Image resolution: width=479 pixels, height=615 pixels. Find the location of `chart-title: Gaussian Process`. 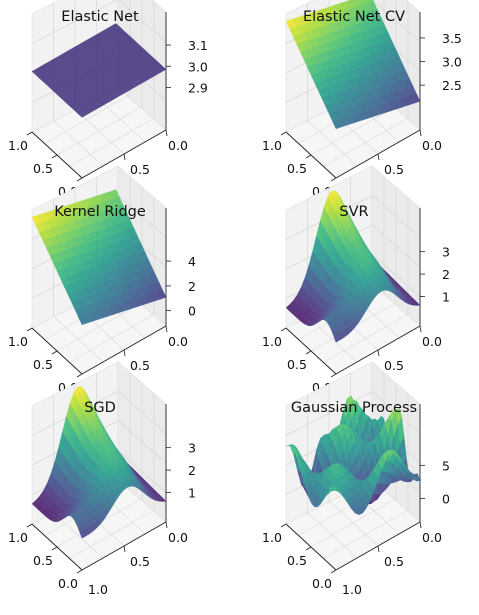

chart-title: Gaussian Process is located at coordinates (354, 408).